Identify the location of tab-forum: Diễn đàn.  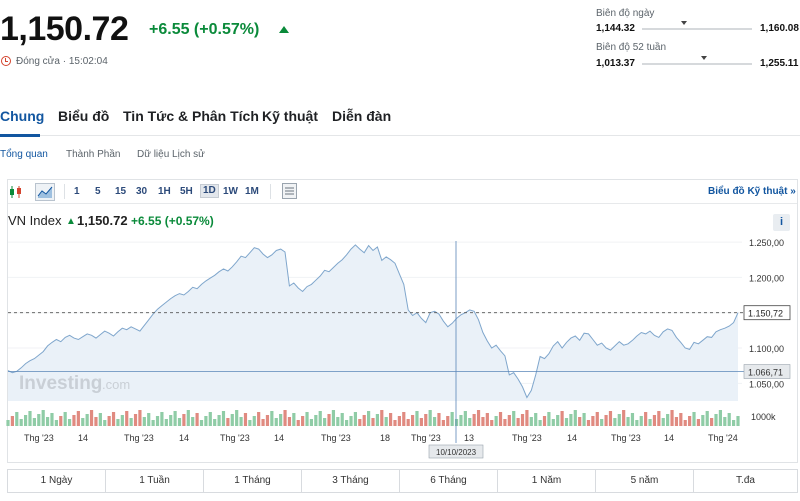
(362, 116).